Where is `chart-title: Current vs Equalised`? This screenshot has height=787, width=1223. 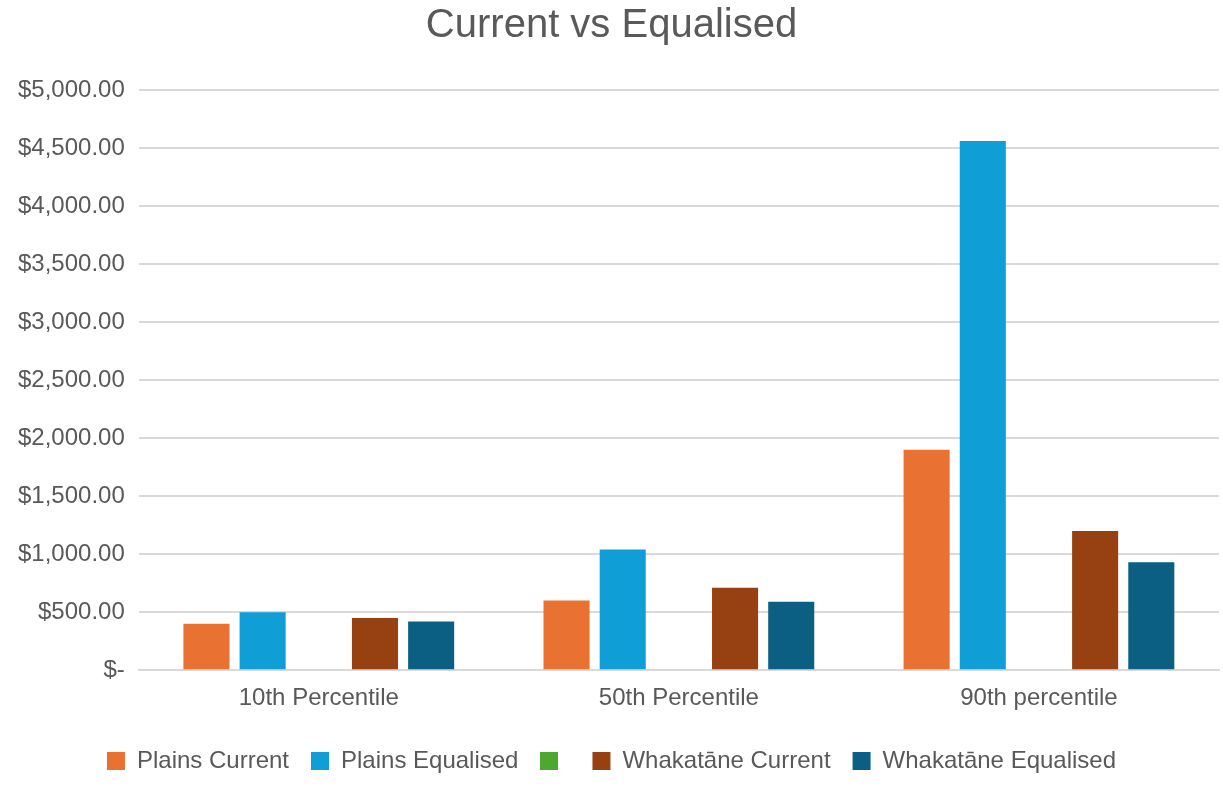
chart-title: Current vs Equalised is located at coordinates (611, 23).